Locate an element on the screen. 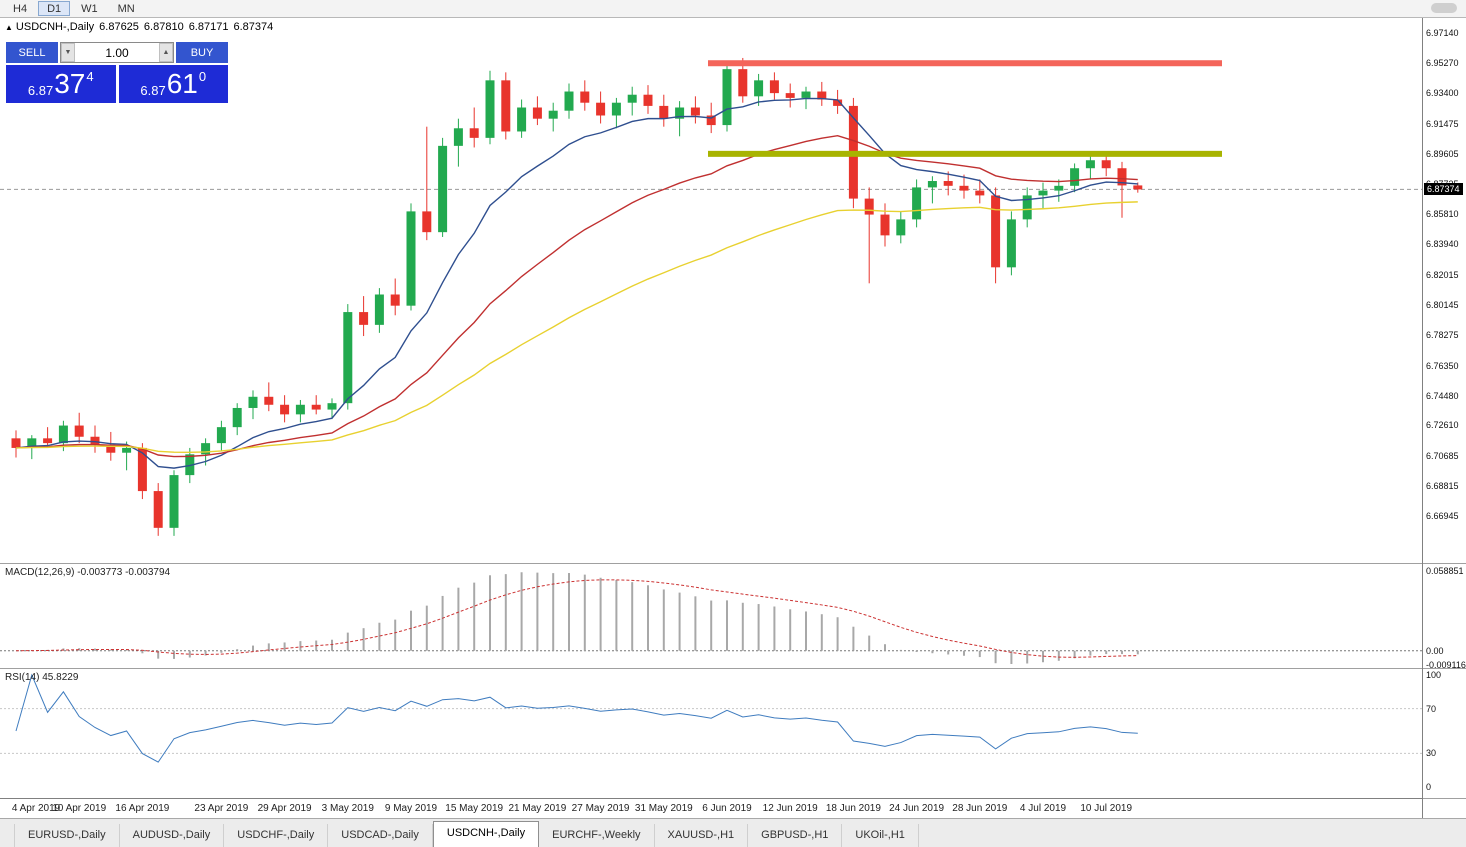 The width and height of the screenshot is (1466, 847). date-label: 10 Jul 2019 is located at coordinates (1106, 808).